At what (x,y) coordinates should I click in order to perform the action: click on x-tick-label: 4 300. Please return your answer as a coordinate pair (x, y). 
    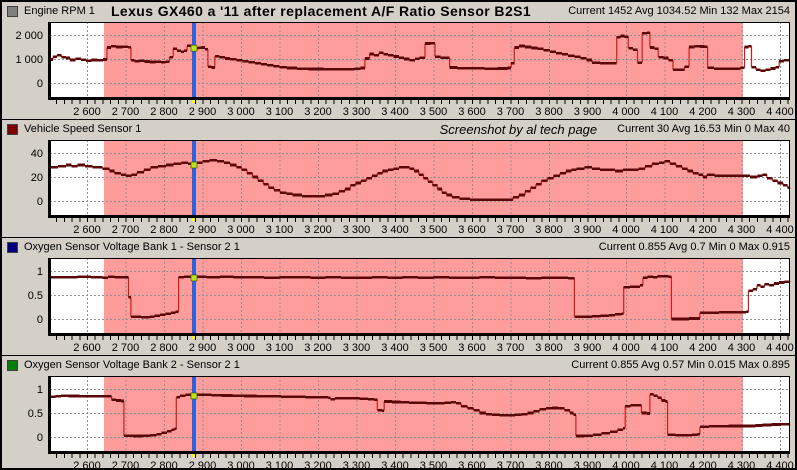
    Looking at the image, I should click on (742, 348).